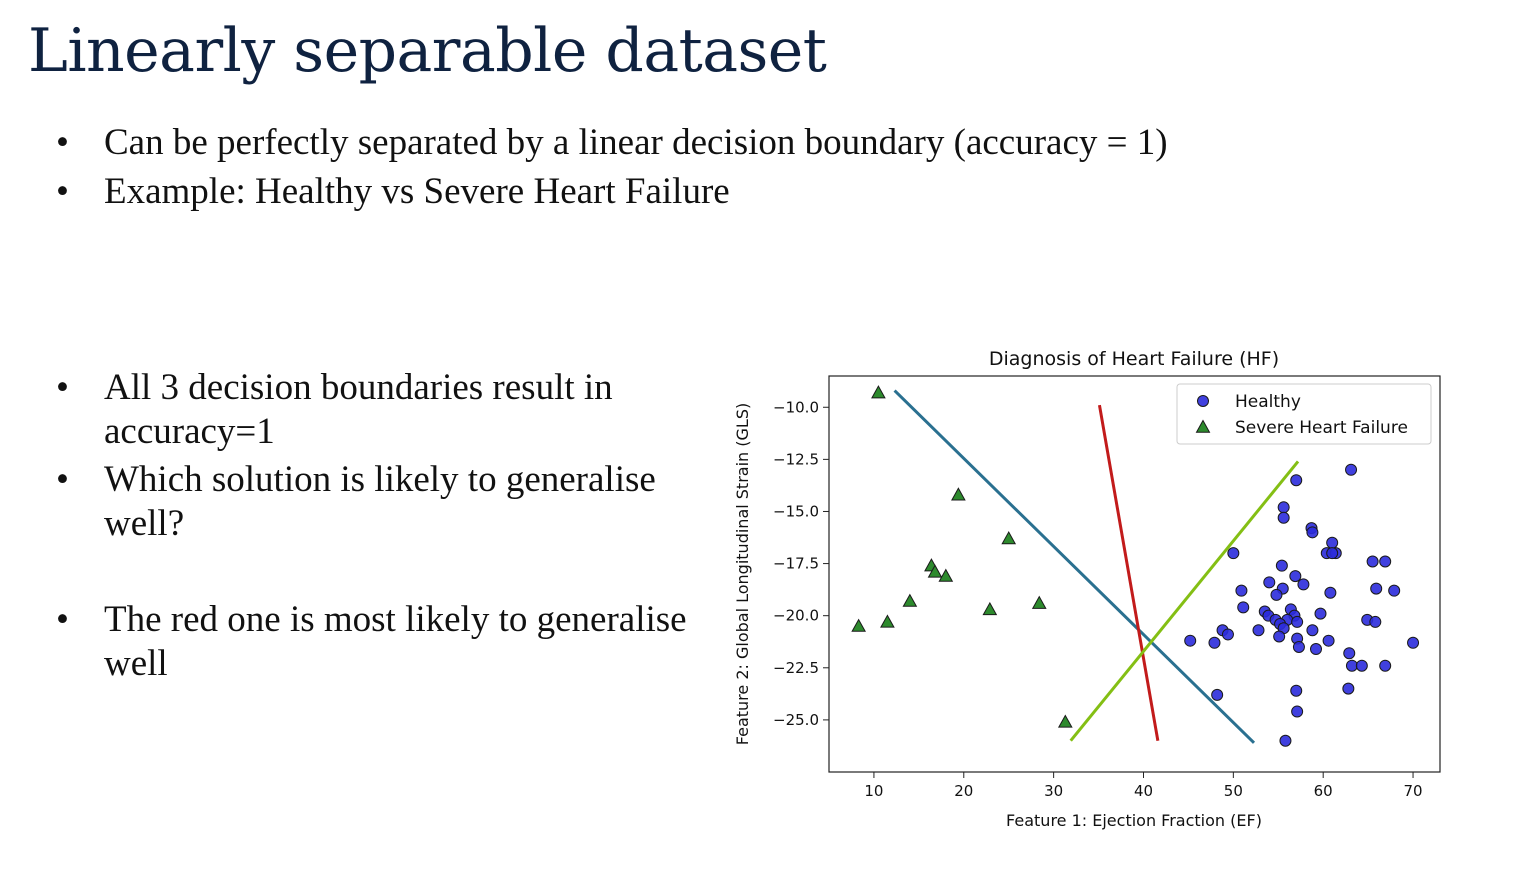 This screenshot has height=880, width=1520. What do you see at coordinates (427, 51) in the screenshot?
I see `slide-title: Linearly separable dataset` at bounding box center [427, 51].